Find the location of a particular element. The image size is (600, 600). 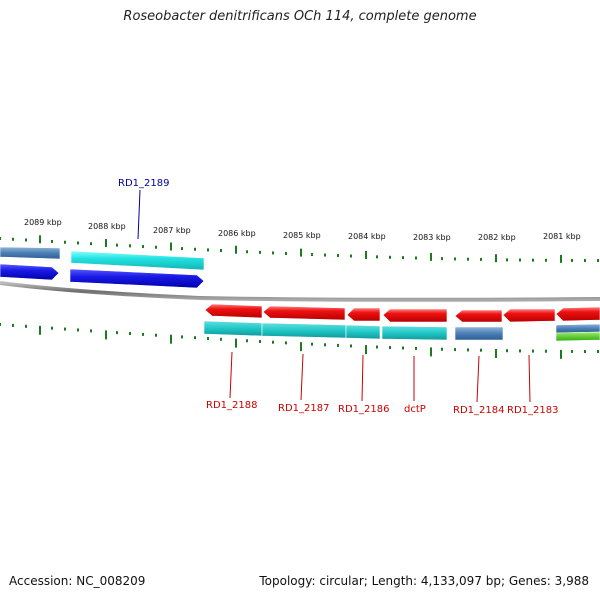

kbp-label: 2087 kbp is located at coordinates (172, 230).